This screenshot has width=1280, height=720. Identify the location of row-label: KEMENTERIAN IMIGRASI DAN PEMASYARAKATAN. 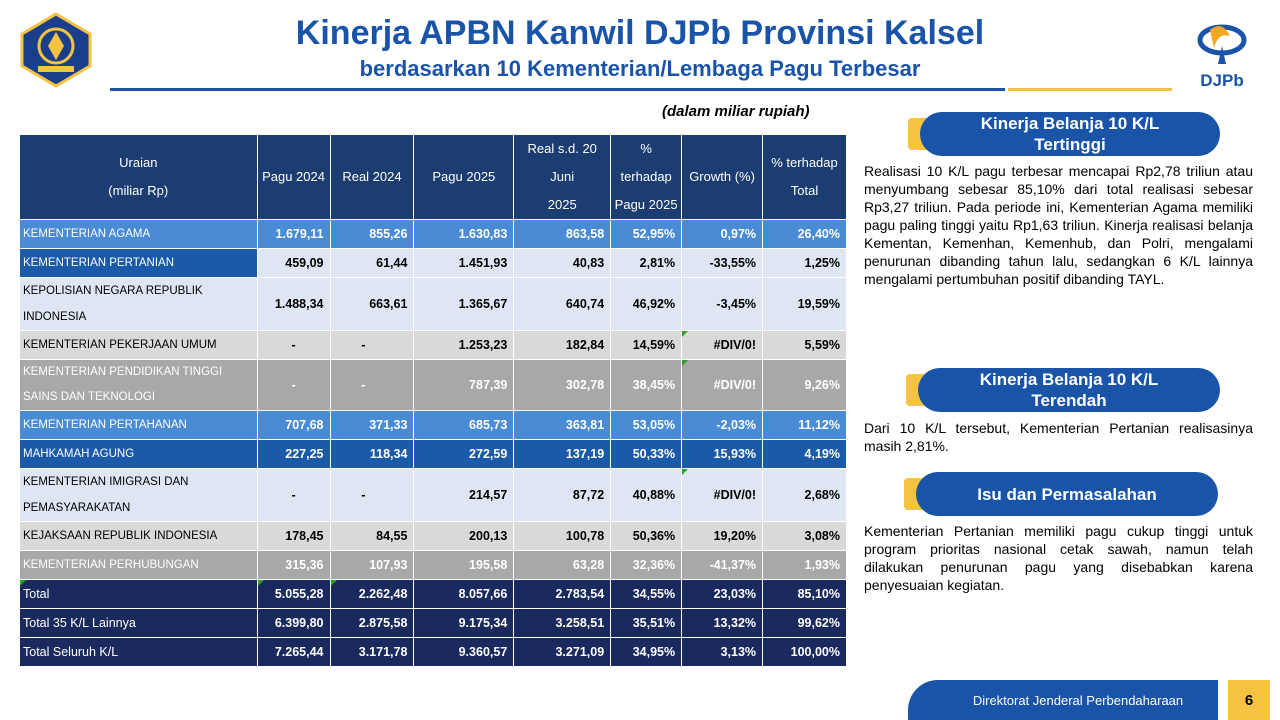
(138, 495).